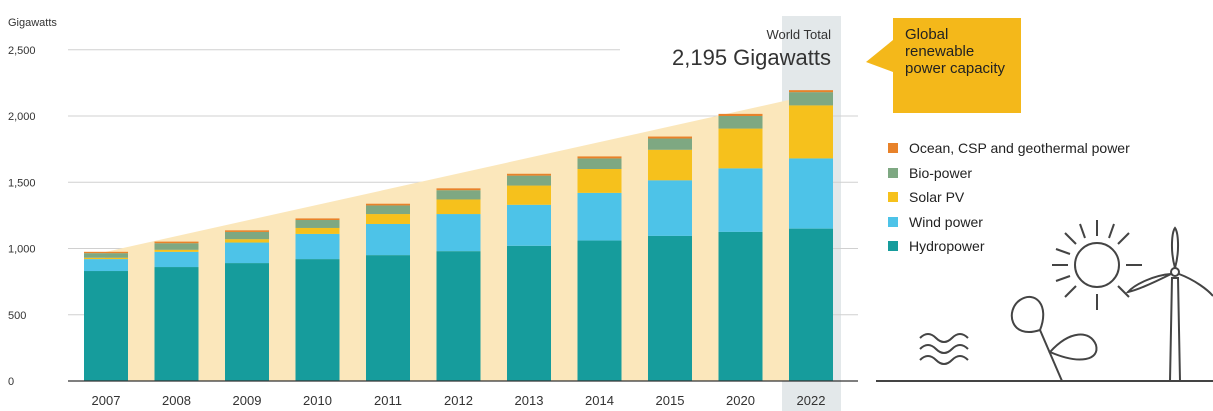 This screenshot has width=1213, height=411. Describe the element at coordinates (22, 117) in the screenshot. I see `y-tick-label: 2,000` at that location.